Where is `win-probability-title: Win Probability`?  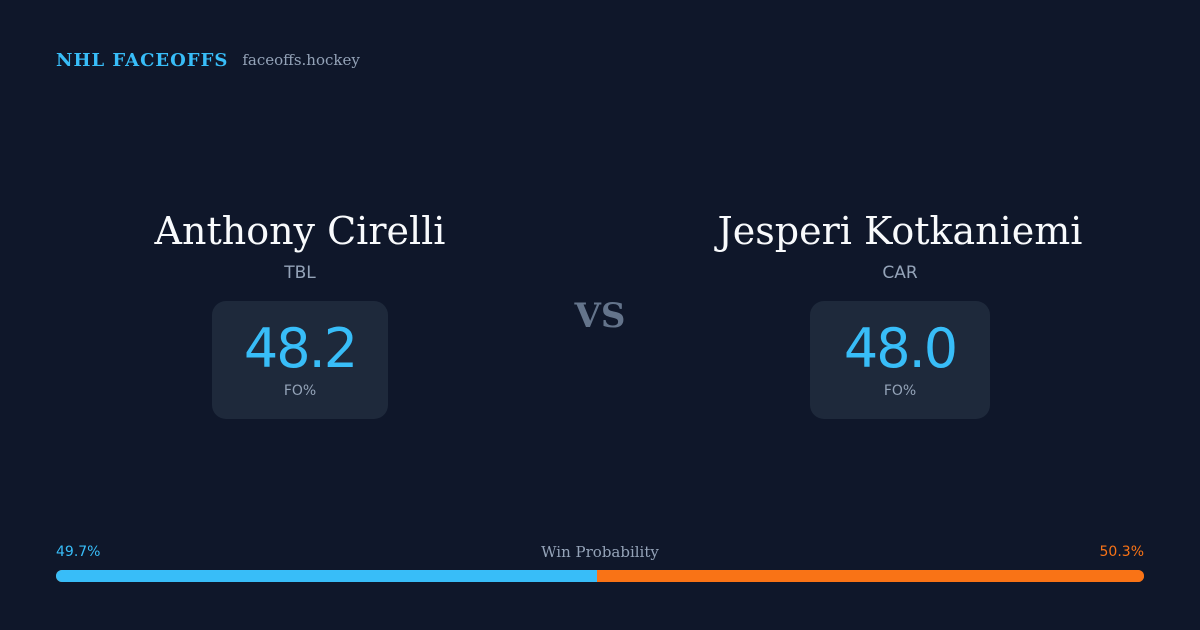 win-probability-title: Win Probability is located at coordinates (600, 552).